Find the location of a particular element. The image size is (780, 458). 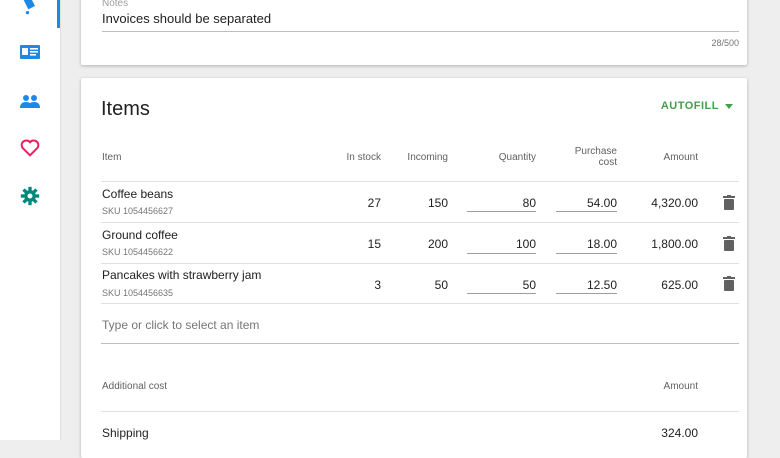

additional-cost-header: Additional cost is located at coordinates (135, 386).